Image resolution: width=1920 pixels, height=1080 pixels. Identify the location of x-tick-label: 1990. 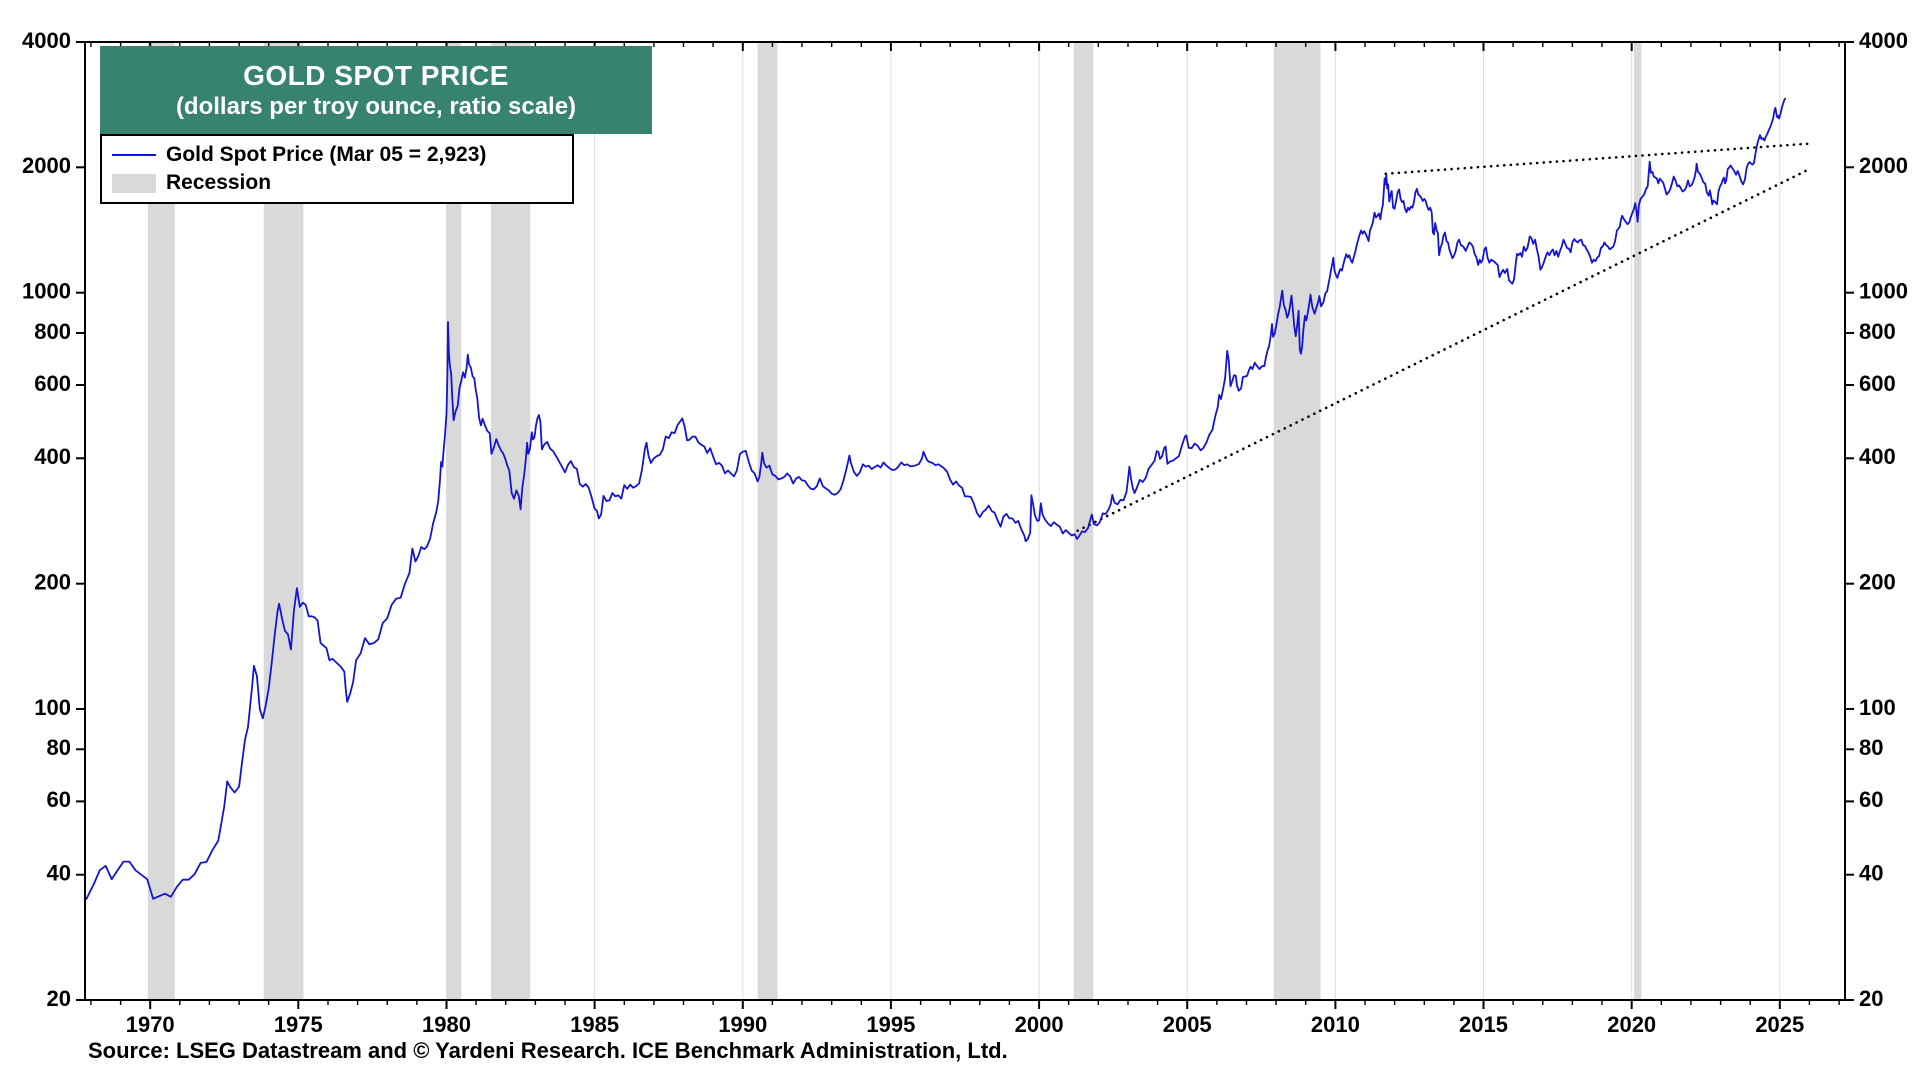
(742, 1024).